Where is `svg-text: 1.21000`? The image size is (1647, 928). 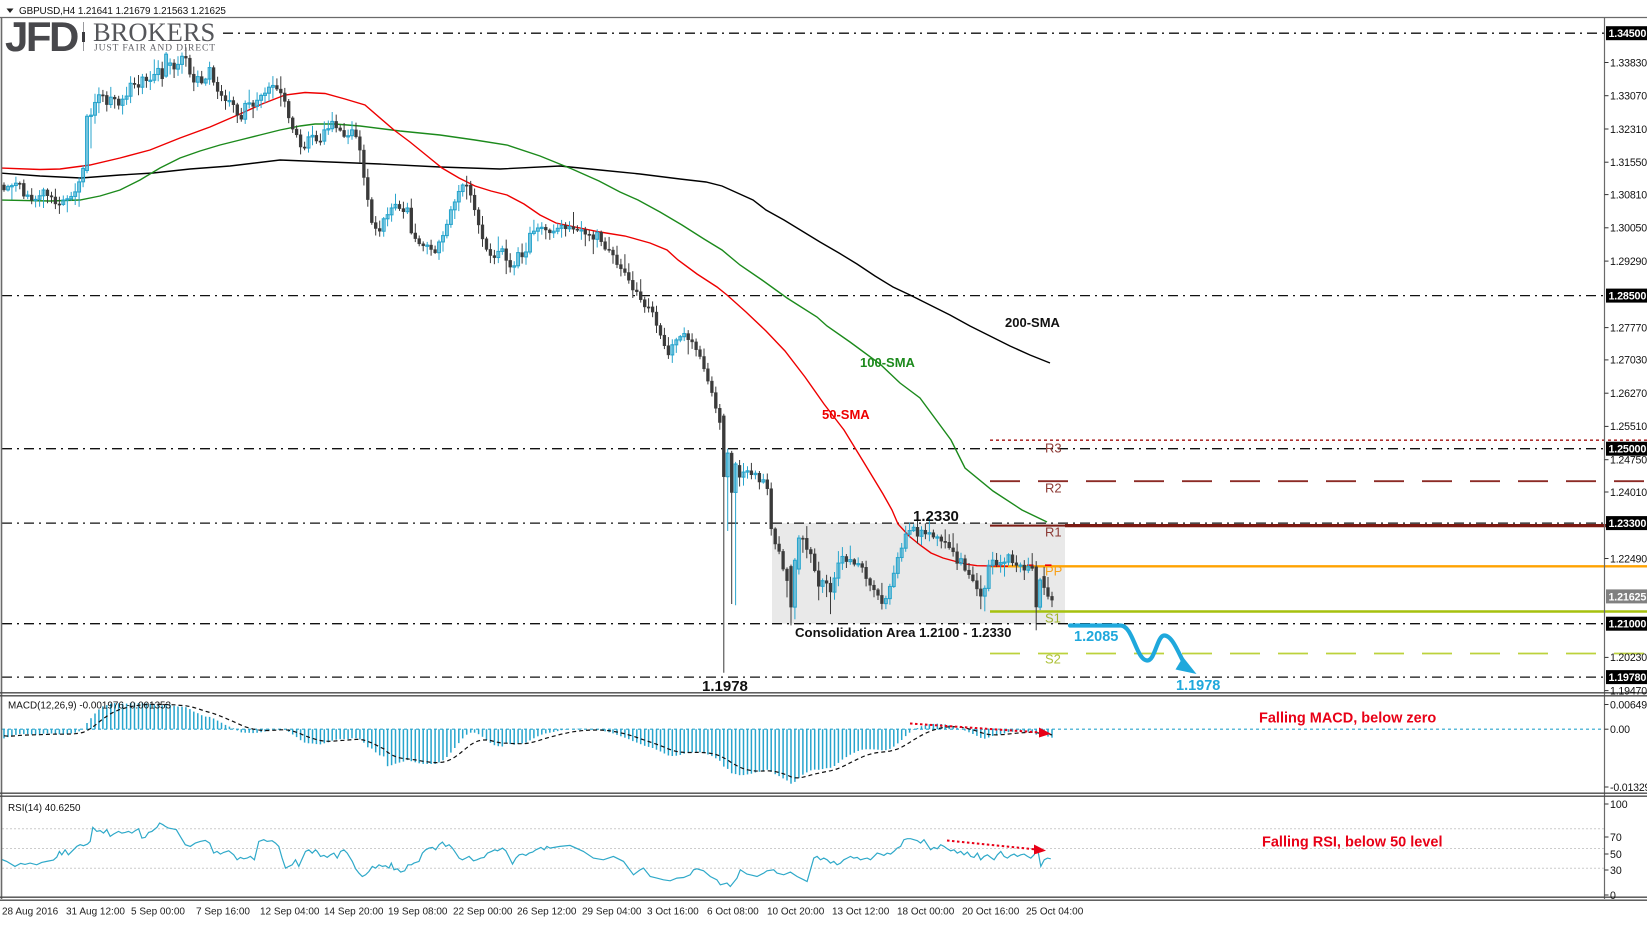 svg-text: 1.21000 is located at coordinates (1628, 625).